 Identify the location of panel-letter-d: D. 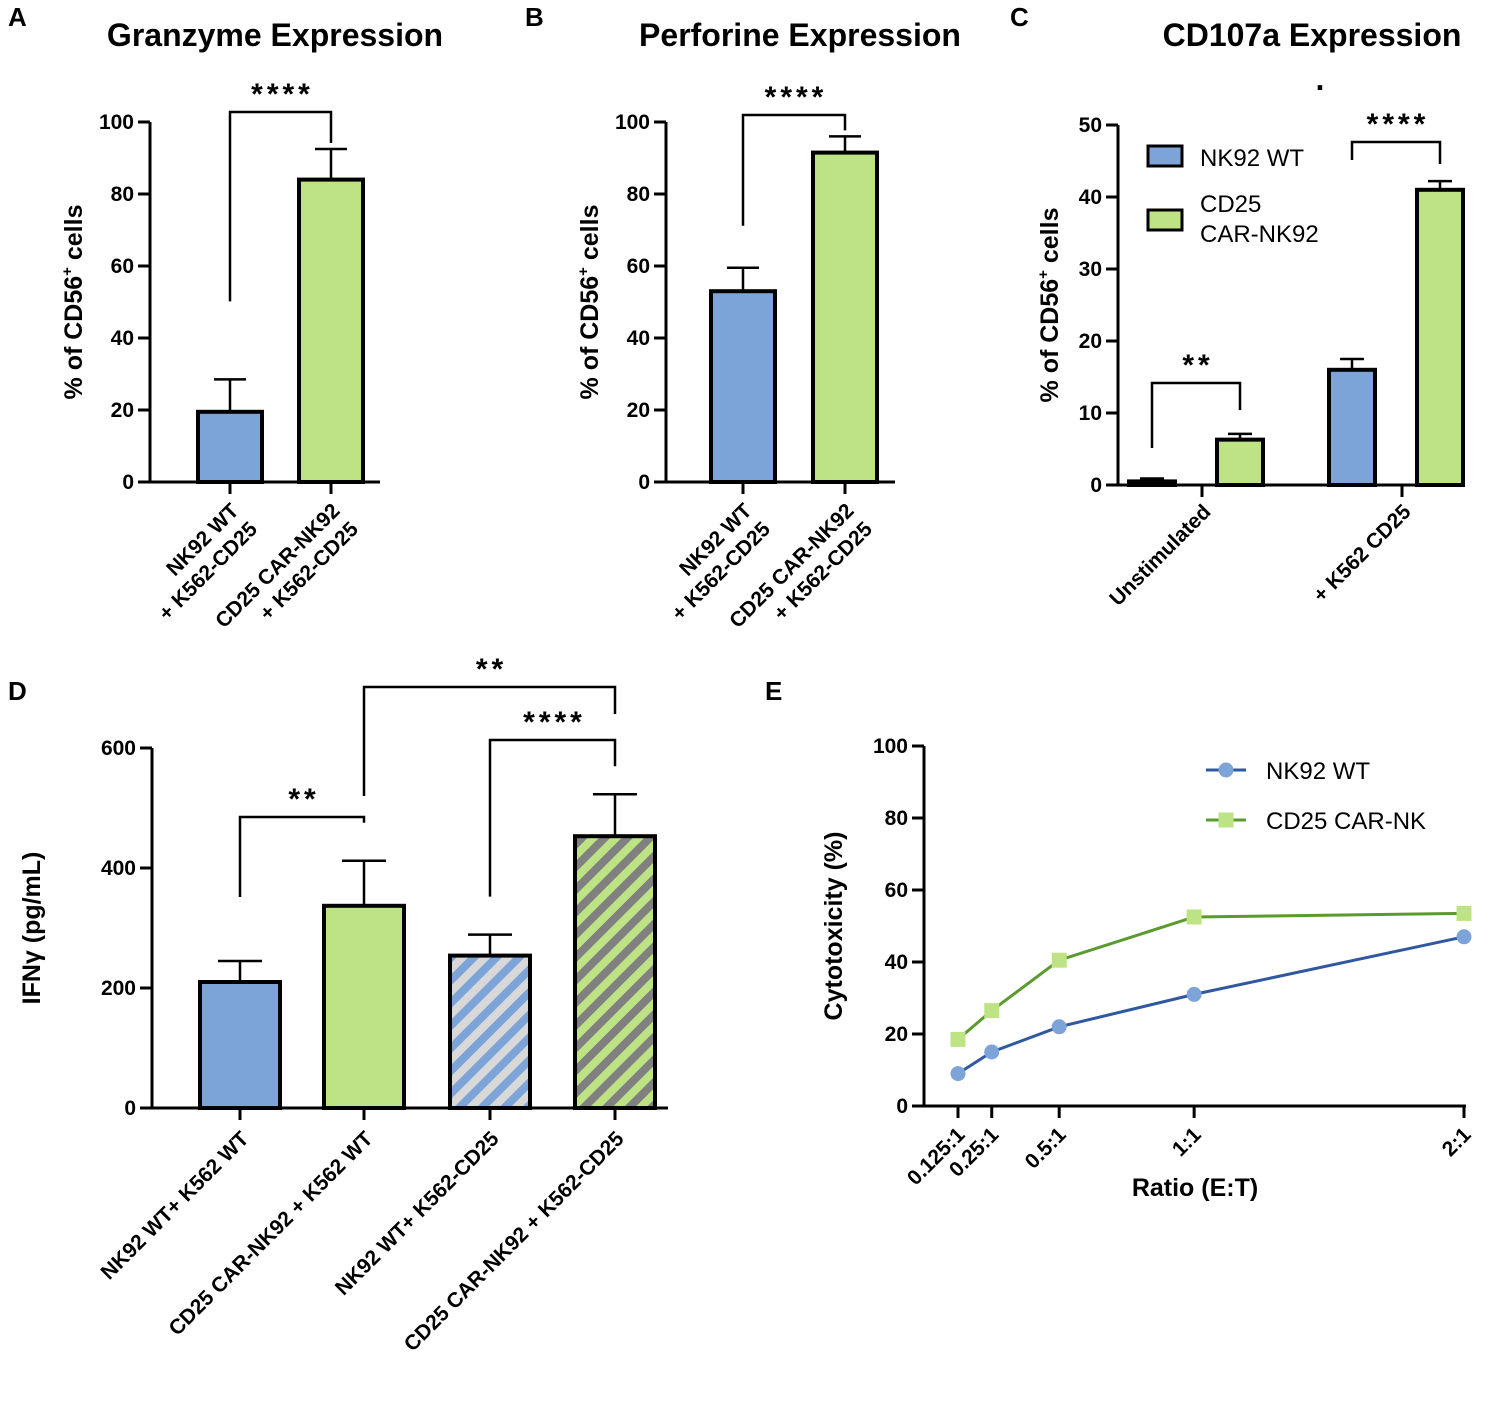
(17, 691).